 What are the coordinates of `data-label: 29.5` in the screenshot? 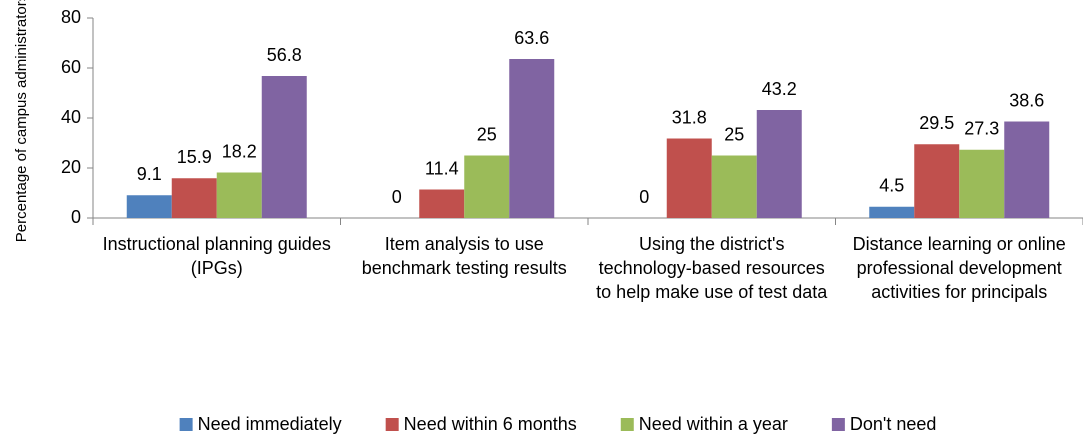 It's located at (936, 123).